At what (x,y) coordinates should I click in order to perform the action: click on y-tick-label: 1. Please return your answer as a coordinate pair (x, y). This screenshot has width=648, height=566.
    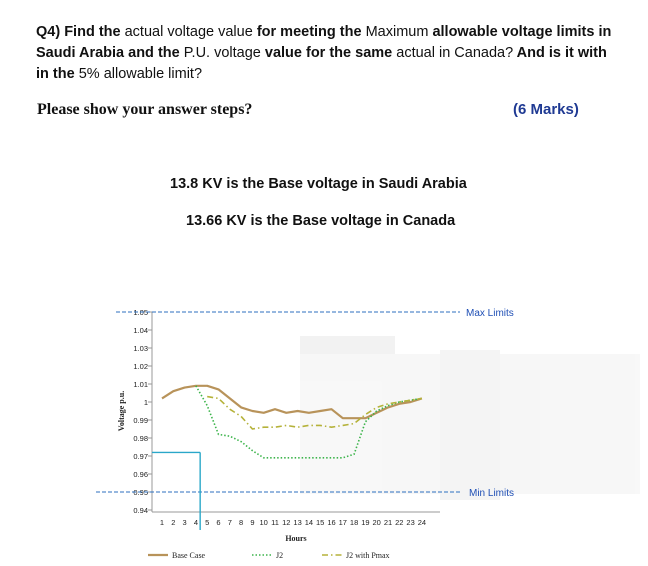
    Looking at the image, I should click on (146, 402).